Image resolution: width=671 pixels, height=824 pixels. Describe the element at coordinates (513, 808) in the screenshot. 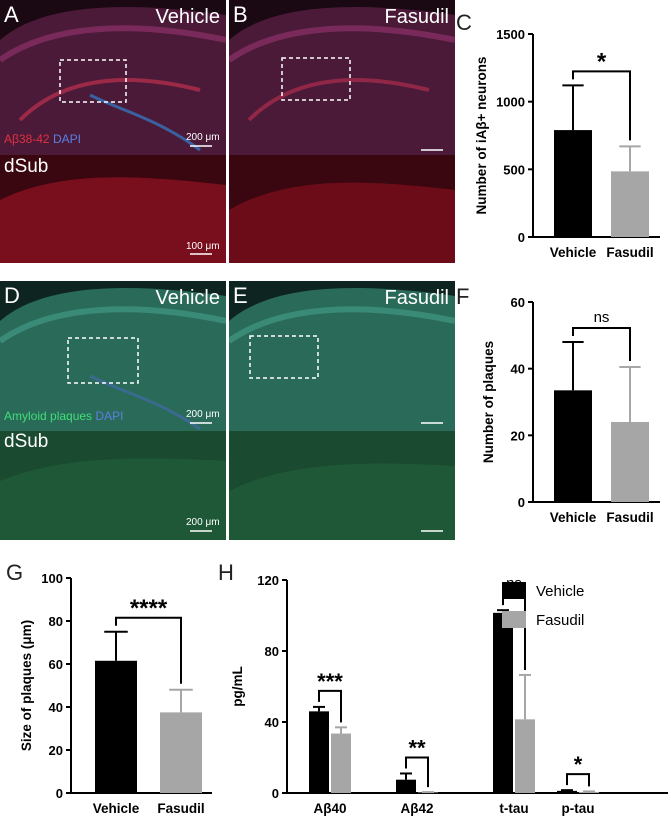

I see `x-tick-label: t-tau` at that location.